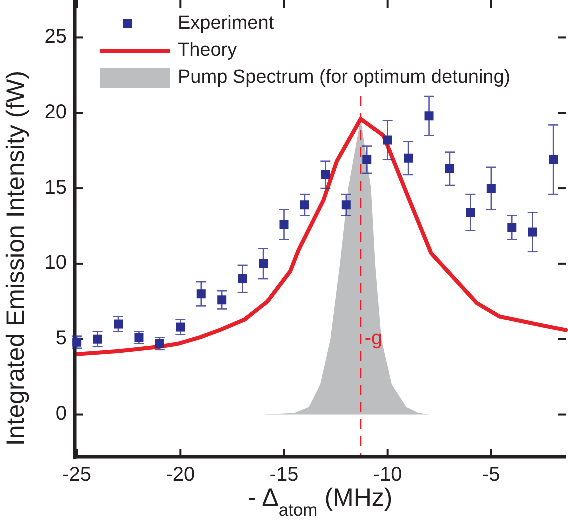 The width and height of the screenshot is (568, 526). I want to click on legend-label: Experiment, so click(226, 23).